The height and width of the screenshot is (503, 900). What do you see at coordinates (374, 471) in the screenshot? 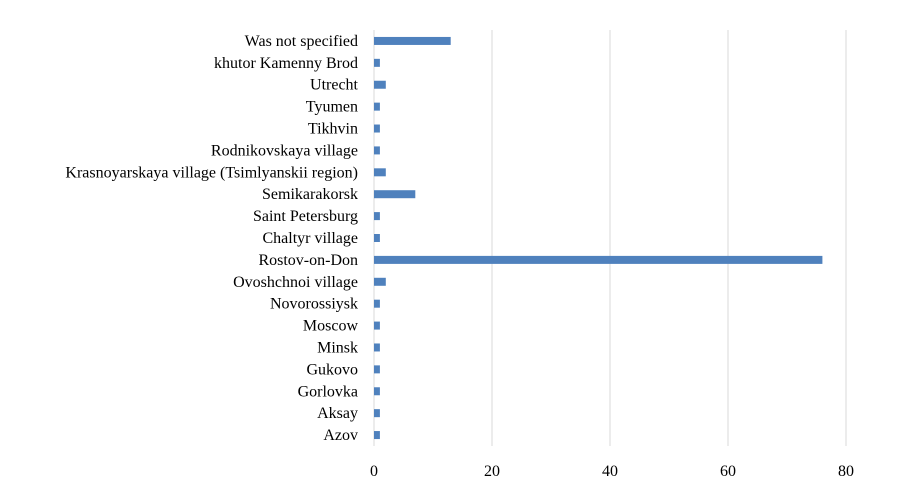
I see `x-tick-label: 0` at bounding box center [374, 471].